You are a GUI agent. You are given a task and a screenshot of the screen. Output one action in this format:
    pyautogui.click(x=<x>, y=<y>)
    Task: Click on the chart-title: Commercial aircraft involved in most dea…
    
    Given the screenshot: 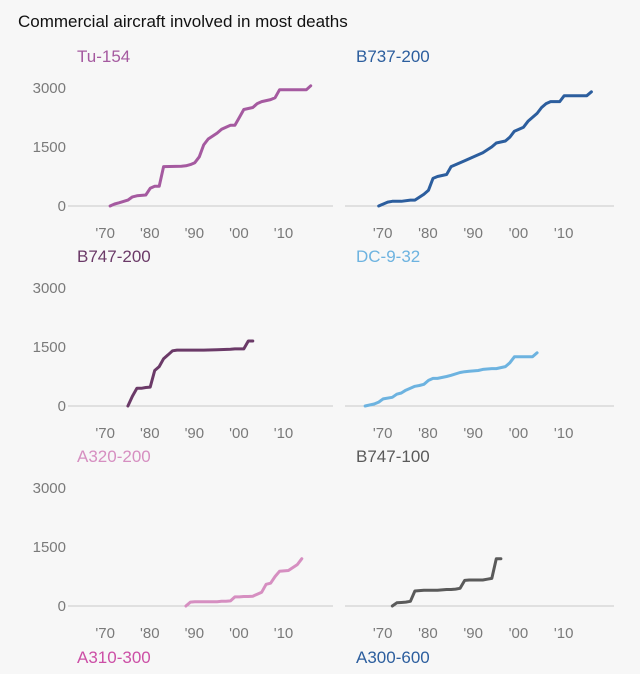 What is the action you would take?
    pyautogui.click(x=183, y=21)
    